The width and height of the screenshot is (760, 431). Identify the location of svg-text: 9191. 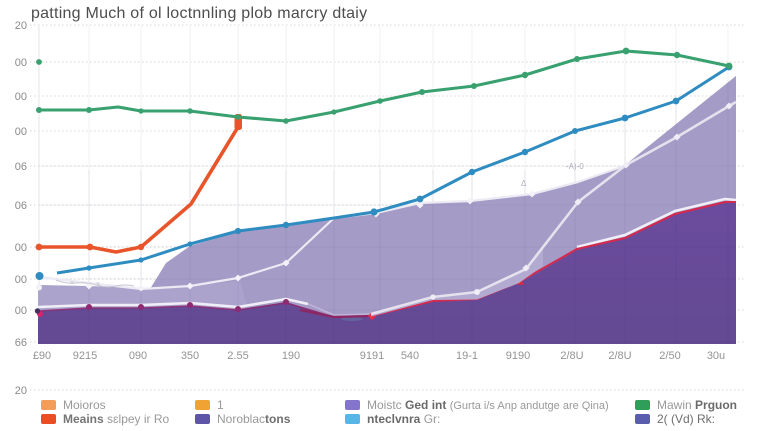
(372, 356).